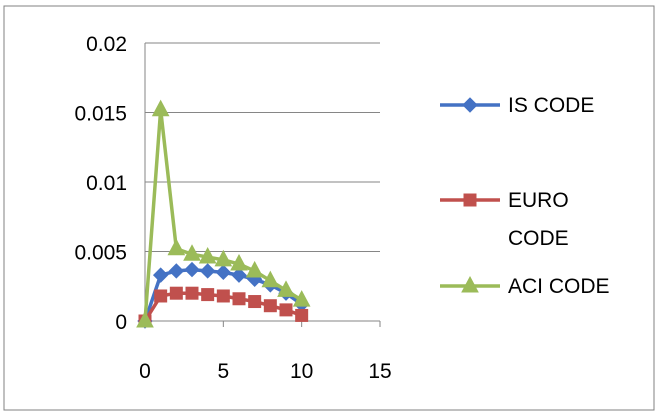 The image size is (658, 419). What do you see at coordinates (538, 200) in the screenshot?
I see `legend-label: EURO` at bounding box center [538, 200].